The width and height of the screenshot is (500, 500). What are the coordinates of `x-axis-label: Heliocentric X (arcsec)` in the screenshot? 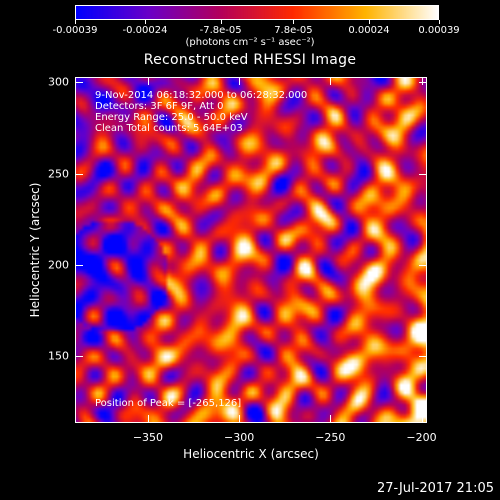 It's located at (251, 454).